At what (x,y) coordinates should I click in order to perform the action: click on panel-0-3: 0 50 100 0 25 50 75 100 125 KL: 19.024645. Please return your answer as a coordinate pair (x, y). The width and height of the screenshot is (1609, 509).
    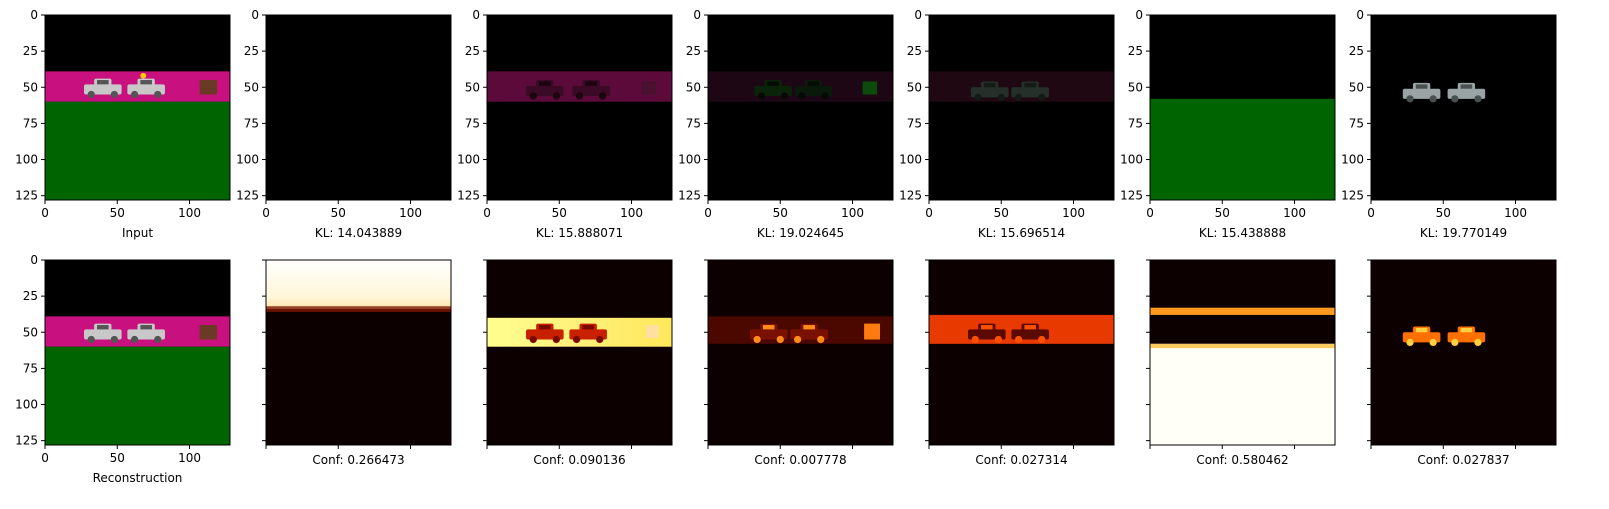
    Looking at the image, I should click on (786, 124).